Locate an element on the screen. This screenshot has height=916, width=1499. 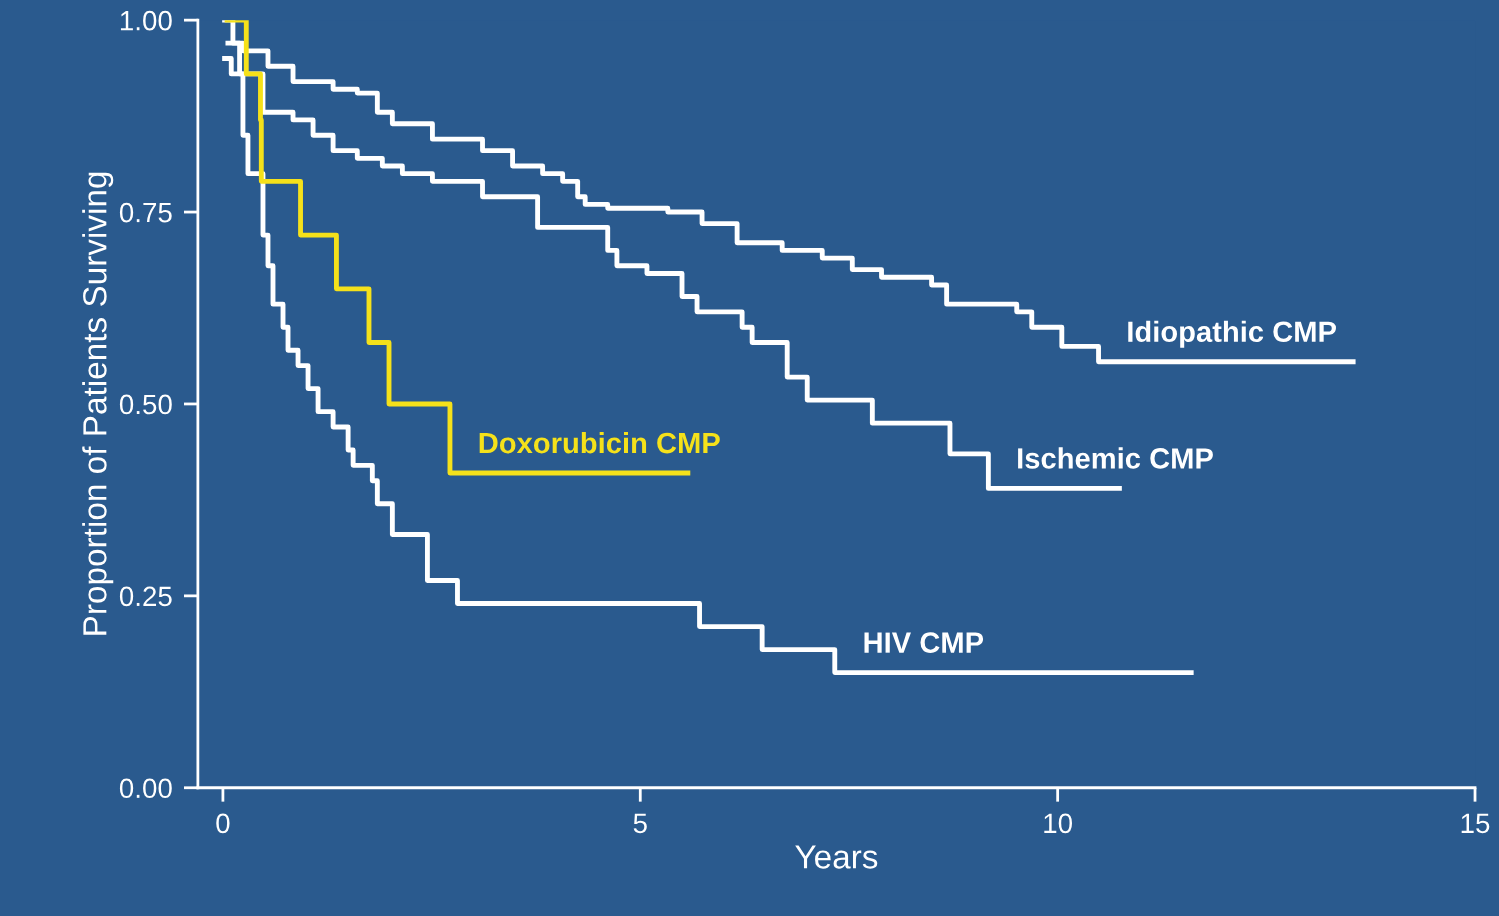
x-tick-label: 5 is located at coordinates (640, 823).